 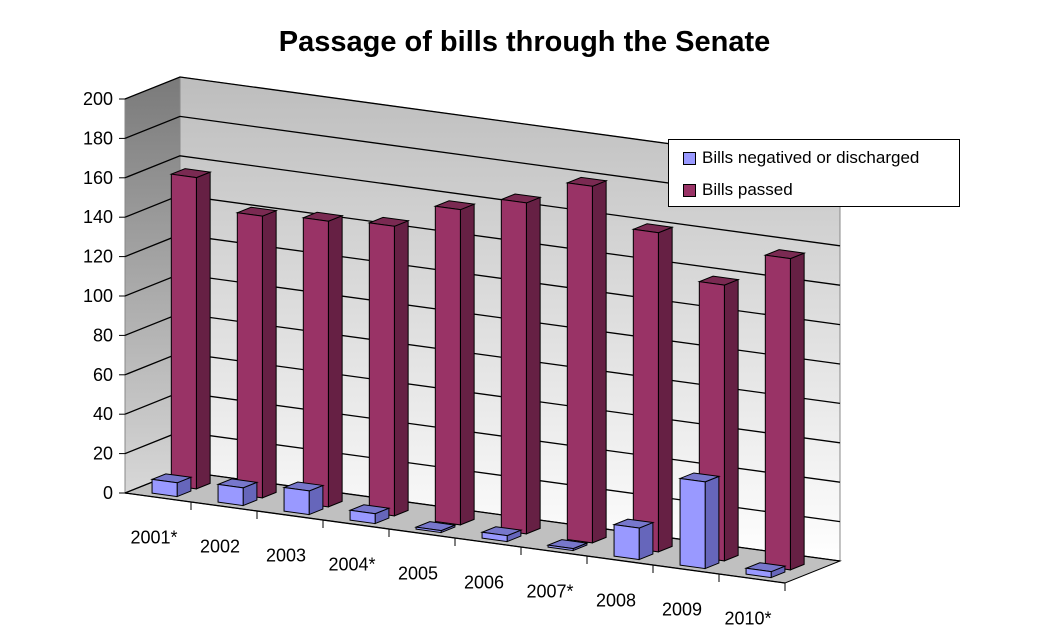 I want to click on x-tick-label: 2004*, so click(x=351, y=565).